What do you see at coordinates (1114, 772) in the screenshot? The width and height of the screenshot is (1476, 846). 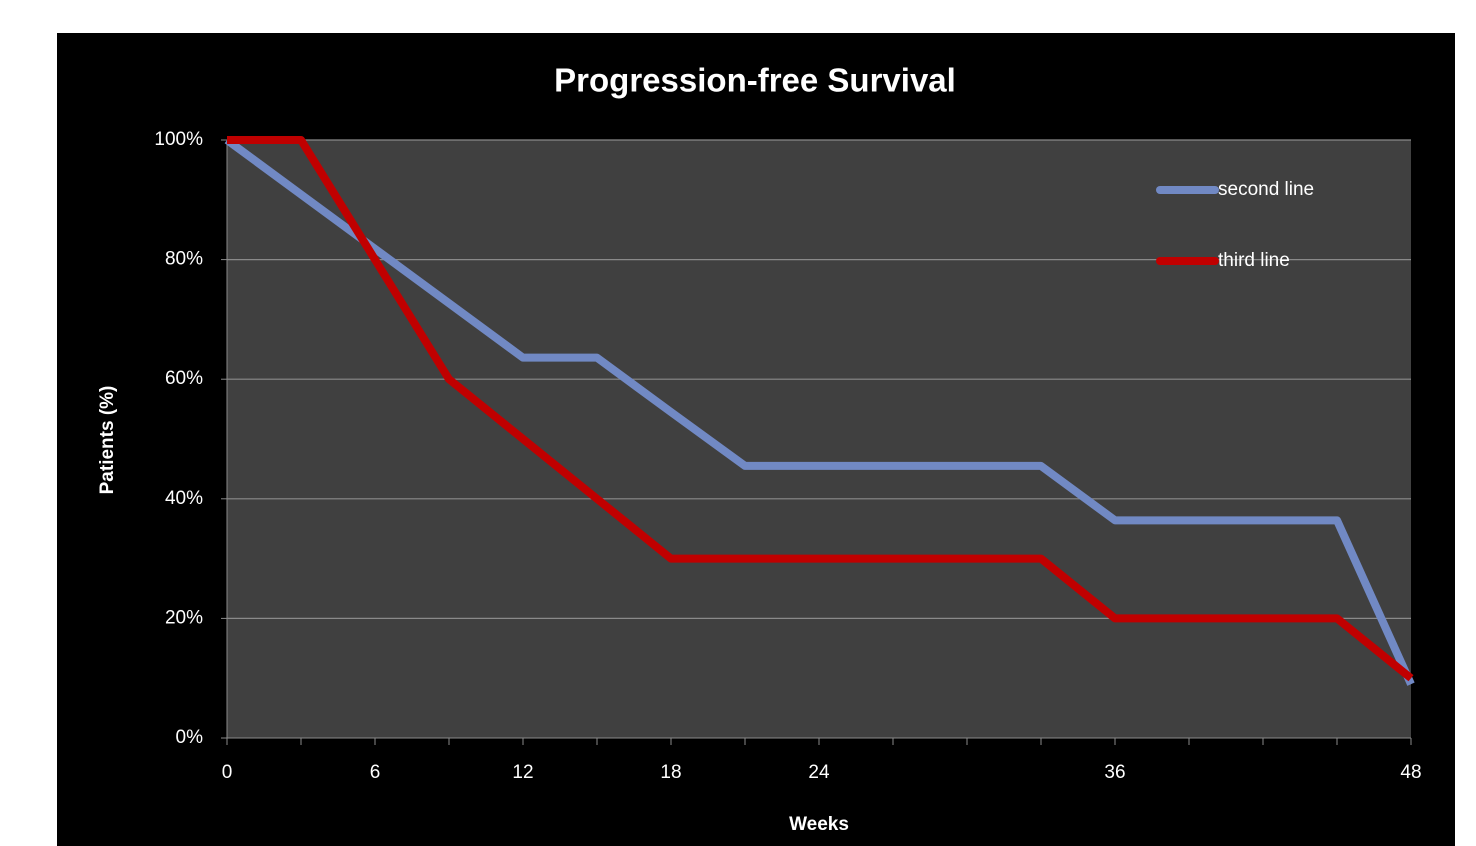 I see `x-tick-label: 36` at bounding box center [1114, 772].